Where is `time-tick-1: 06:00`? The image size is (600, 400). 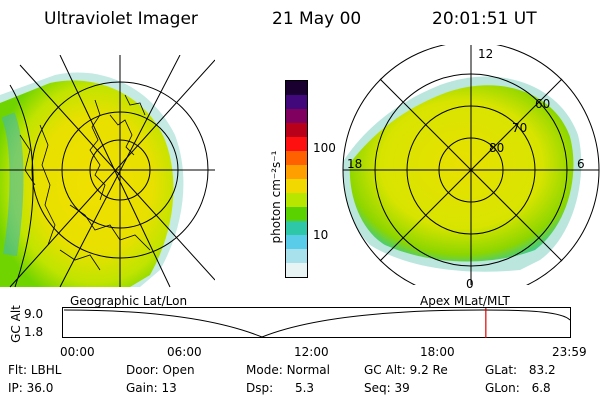
time-tick-1: 06:00 is located at coordinates (184, 352).